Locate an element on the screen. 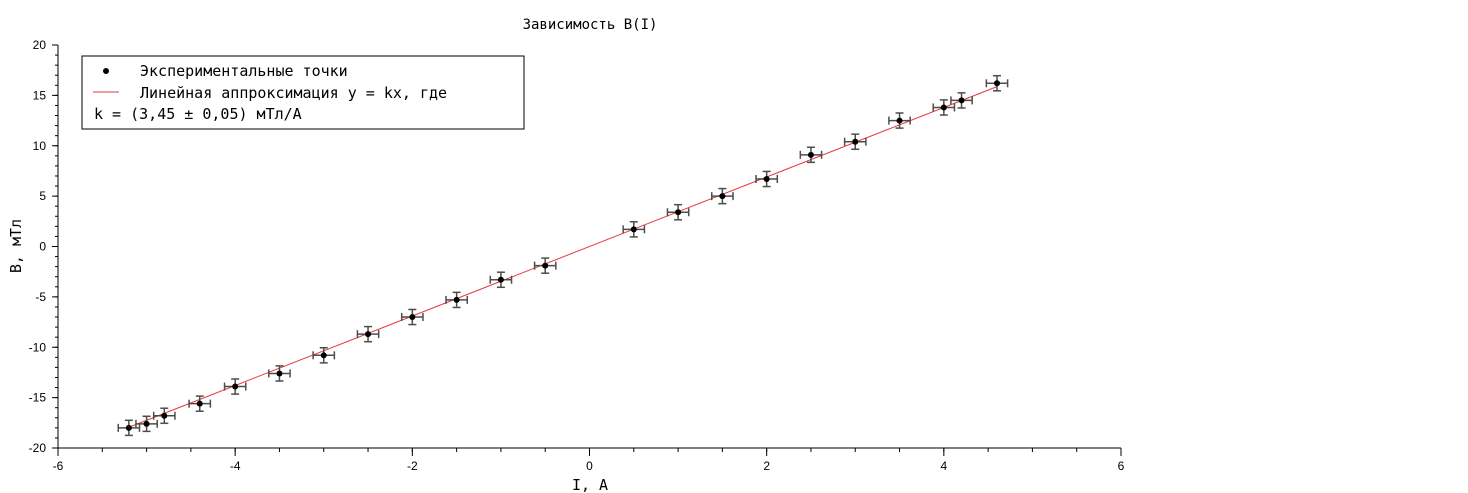 Image resolution: width=1468 pixels, height=493 pixels. x-tick-label: -4 is located at coordinates (235, 466).